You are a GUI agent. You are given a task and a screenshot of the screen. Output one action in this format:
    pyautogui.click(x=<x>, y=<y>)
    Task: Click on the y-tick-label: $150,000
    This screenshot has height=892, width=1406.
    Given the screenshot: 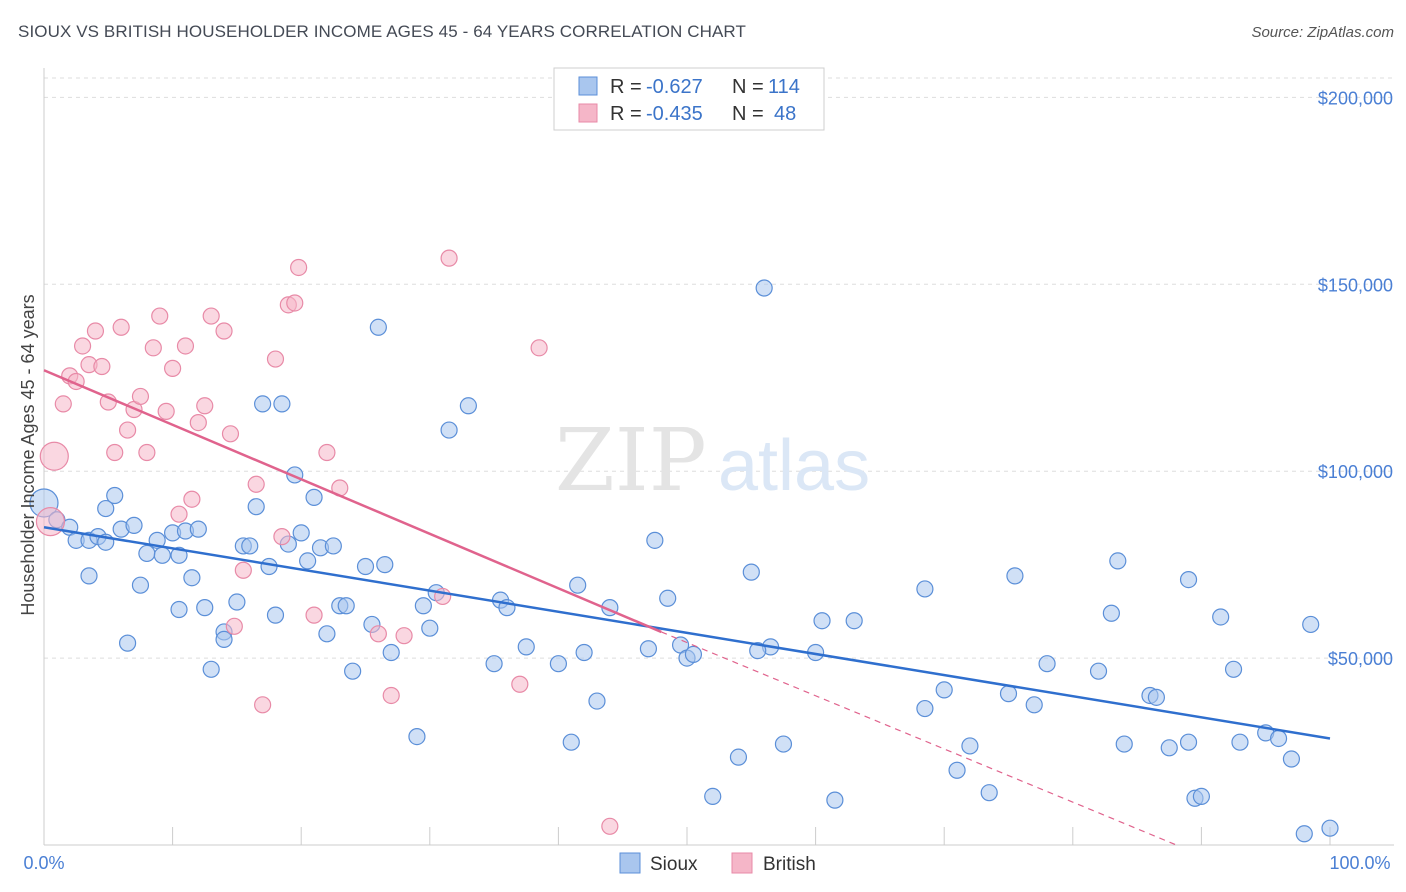 What is the action you would take?
    pyautogui.click(x=1355, y=285)
    